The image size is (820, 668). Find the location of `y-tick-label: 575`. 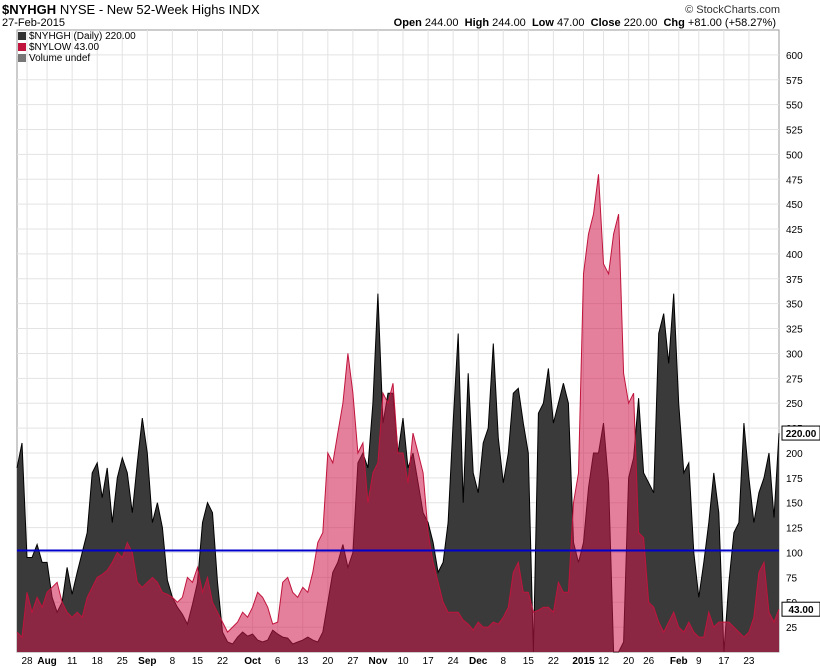

y-tick-label: 575 is located at coordinates (794, 81).